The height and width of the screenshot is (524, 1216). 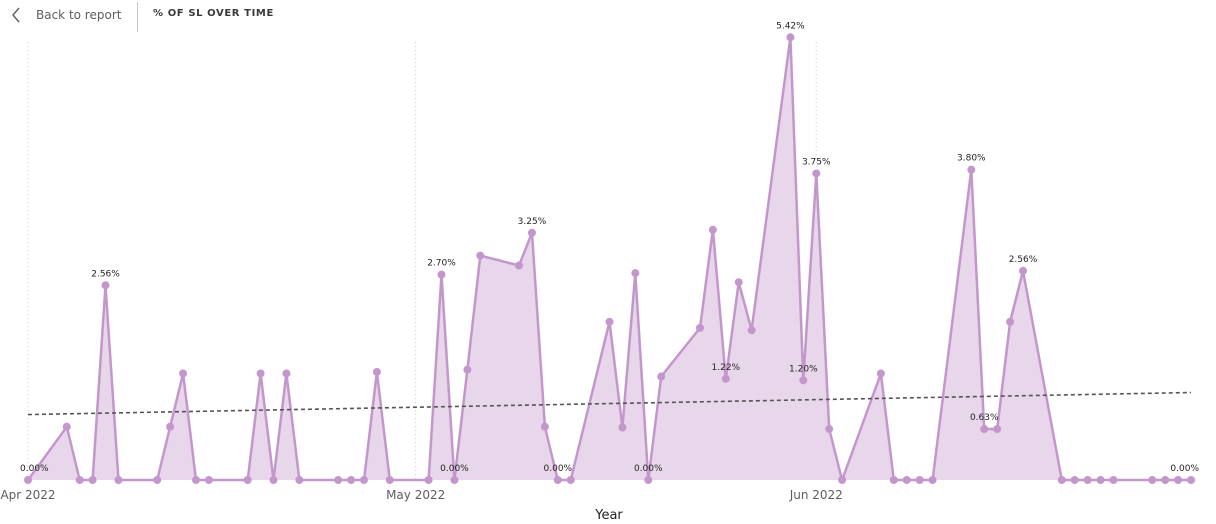 I want to click on x-tick-label: Apr 2022, so click(x=27, y=495).